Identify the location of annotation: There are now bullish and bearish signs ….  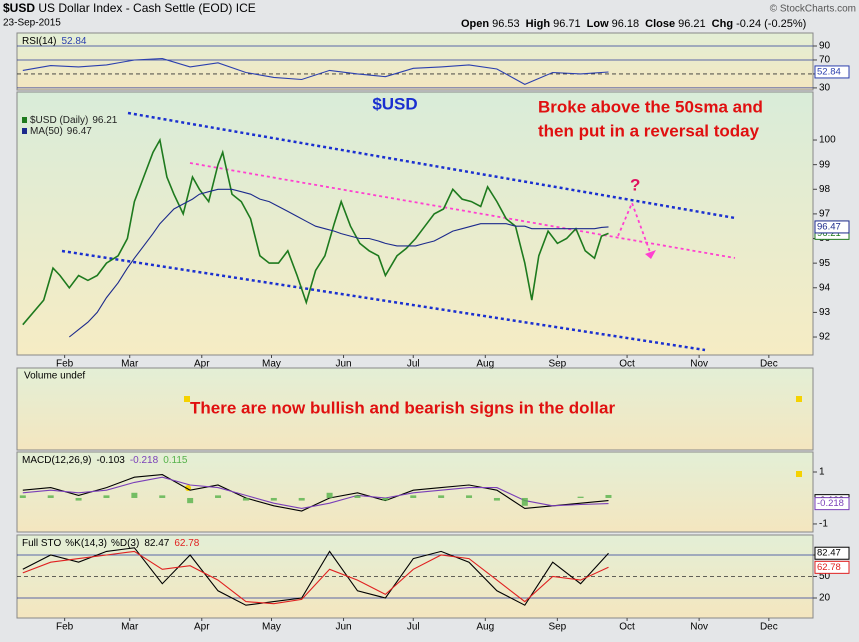
(402, 407).